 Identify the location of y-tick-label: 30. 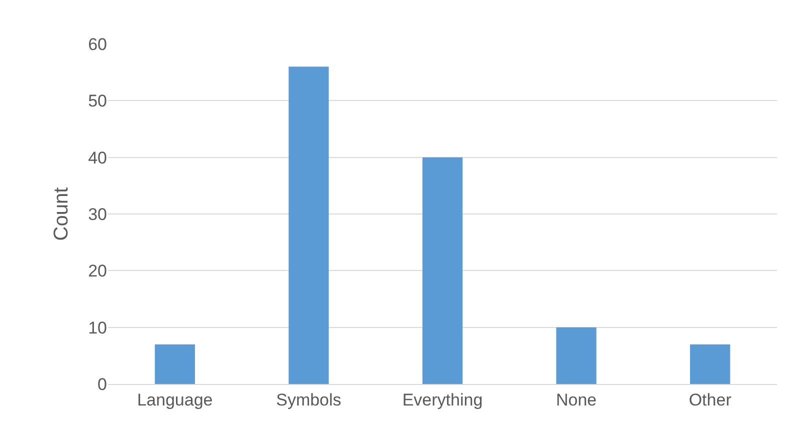
(97, 214).